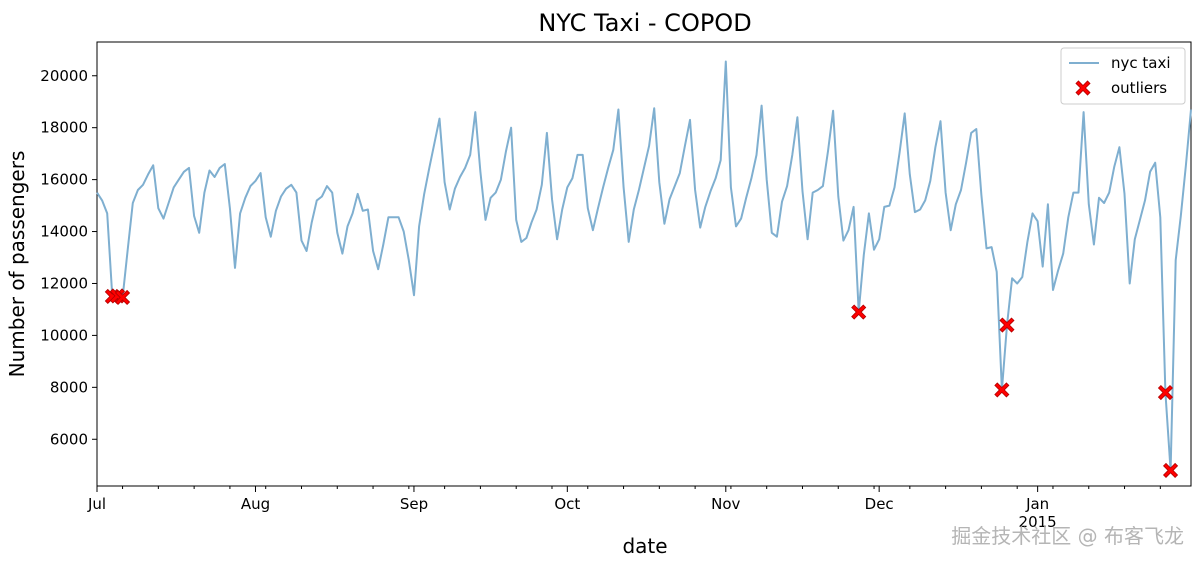 The image size is (1198, 565). What do you see at coordinates (96, 504) in the screenshot?
I see `x-tick-label: Jul` at bounding box center [96, 504].